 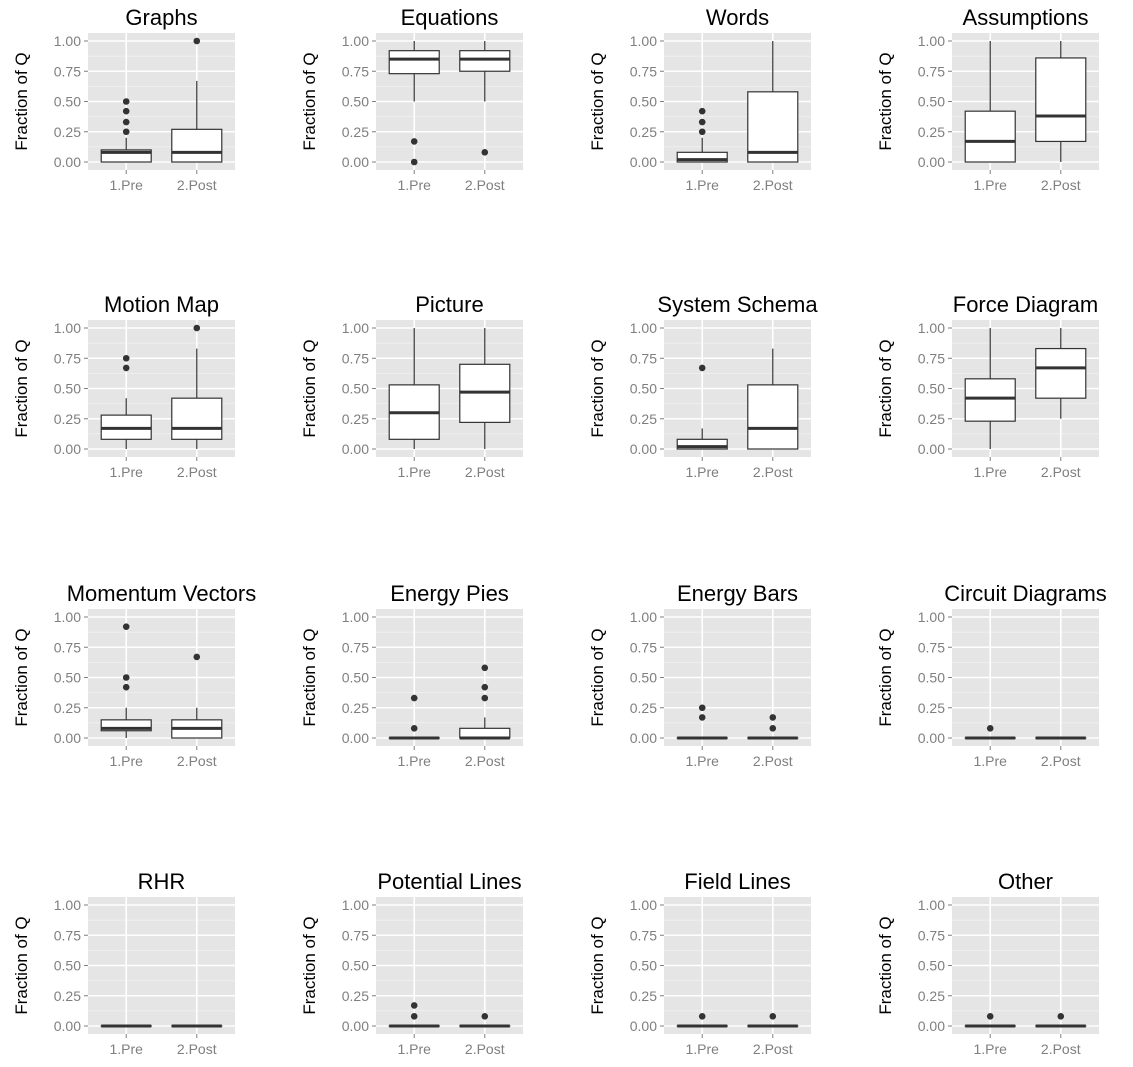 What do you see at coordinates (449, 593) in the screenshot?
I see `panel-title: Energy Pies` at bounding box center [449, 593].